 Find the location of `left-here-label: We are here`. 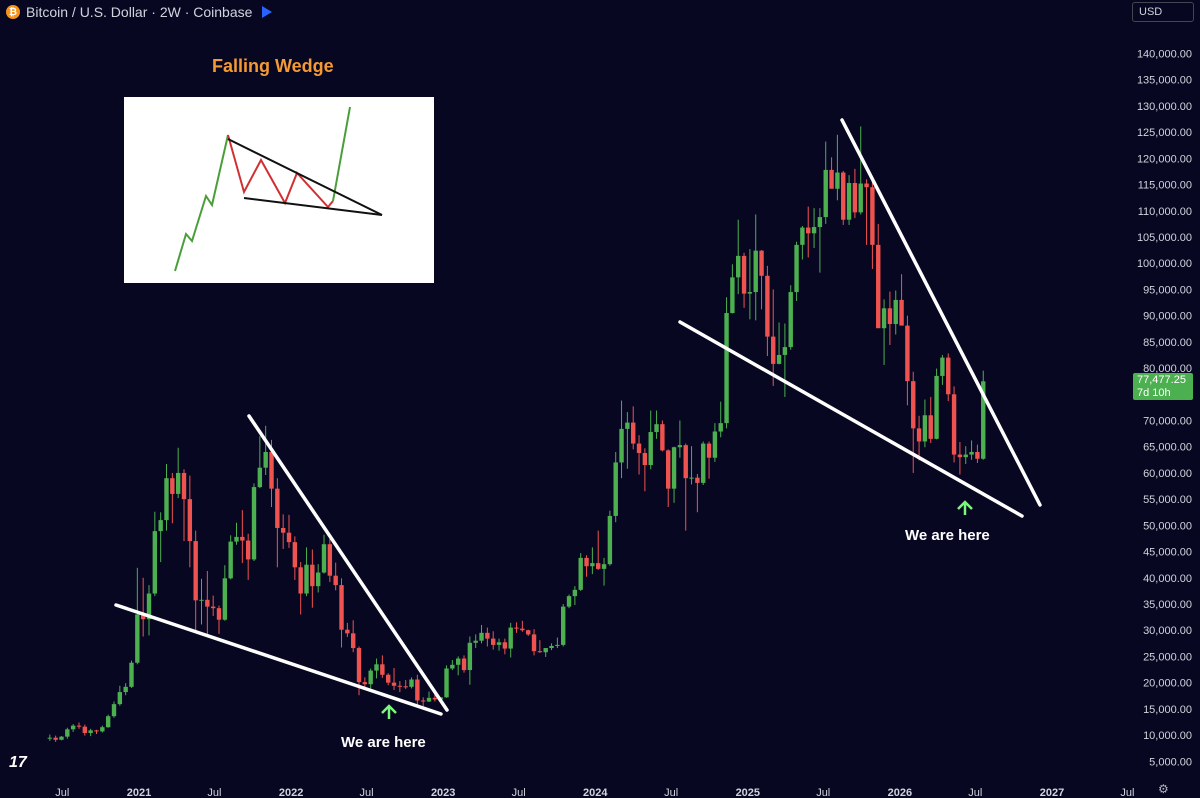

left-here-label: We are here is located at coordinates (383, 742).